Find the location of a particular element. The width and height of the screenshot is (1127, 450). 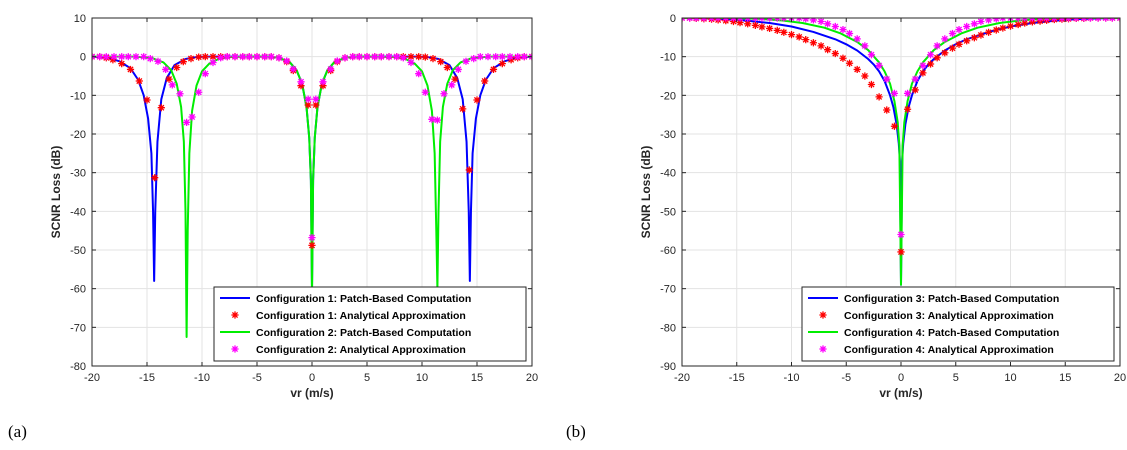

y-tick-label: -20 is located at coordinates (668, 96).